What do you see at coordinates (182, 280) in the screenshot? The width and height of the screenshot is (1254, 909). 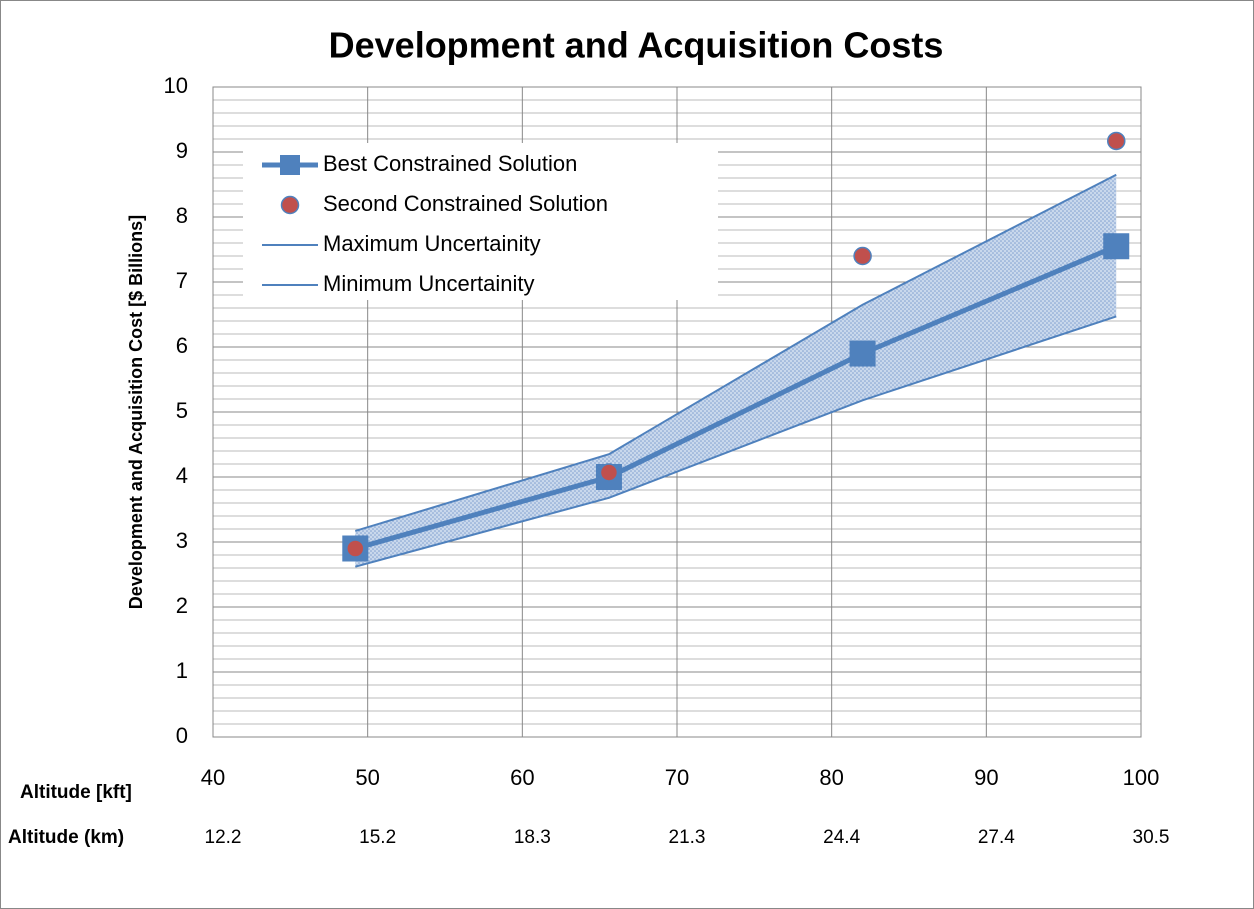 I see `y-tick-label: 7` at bounding box center [182, 280].